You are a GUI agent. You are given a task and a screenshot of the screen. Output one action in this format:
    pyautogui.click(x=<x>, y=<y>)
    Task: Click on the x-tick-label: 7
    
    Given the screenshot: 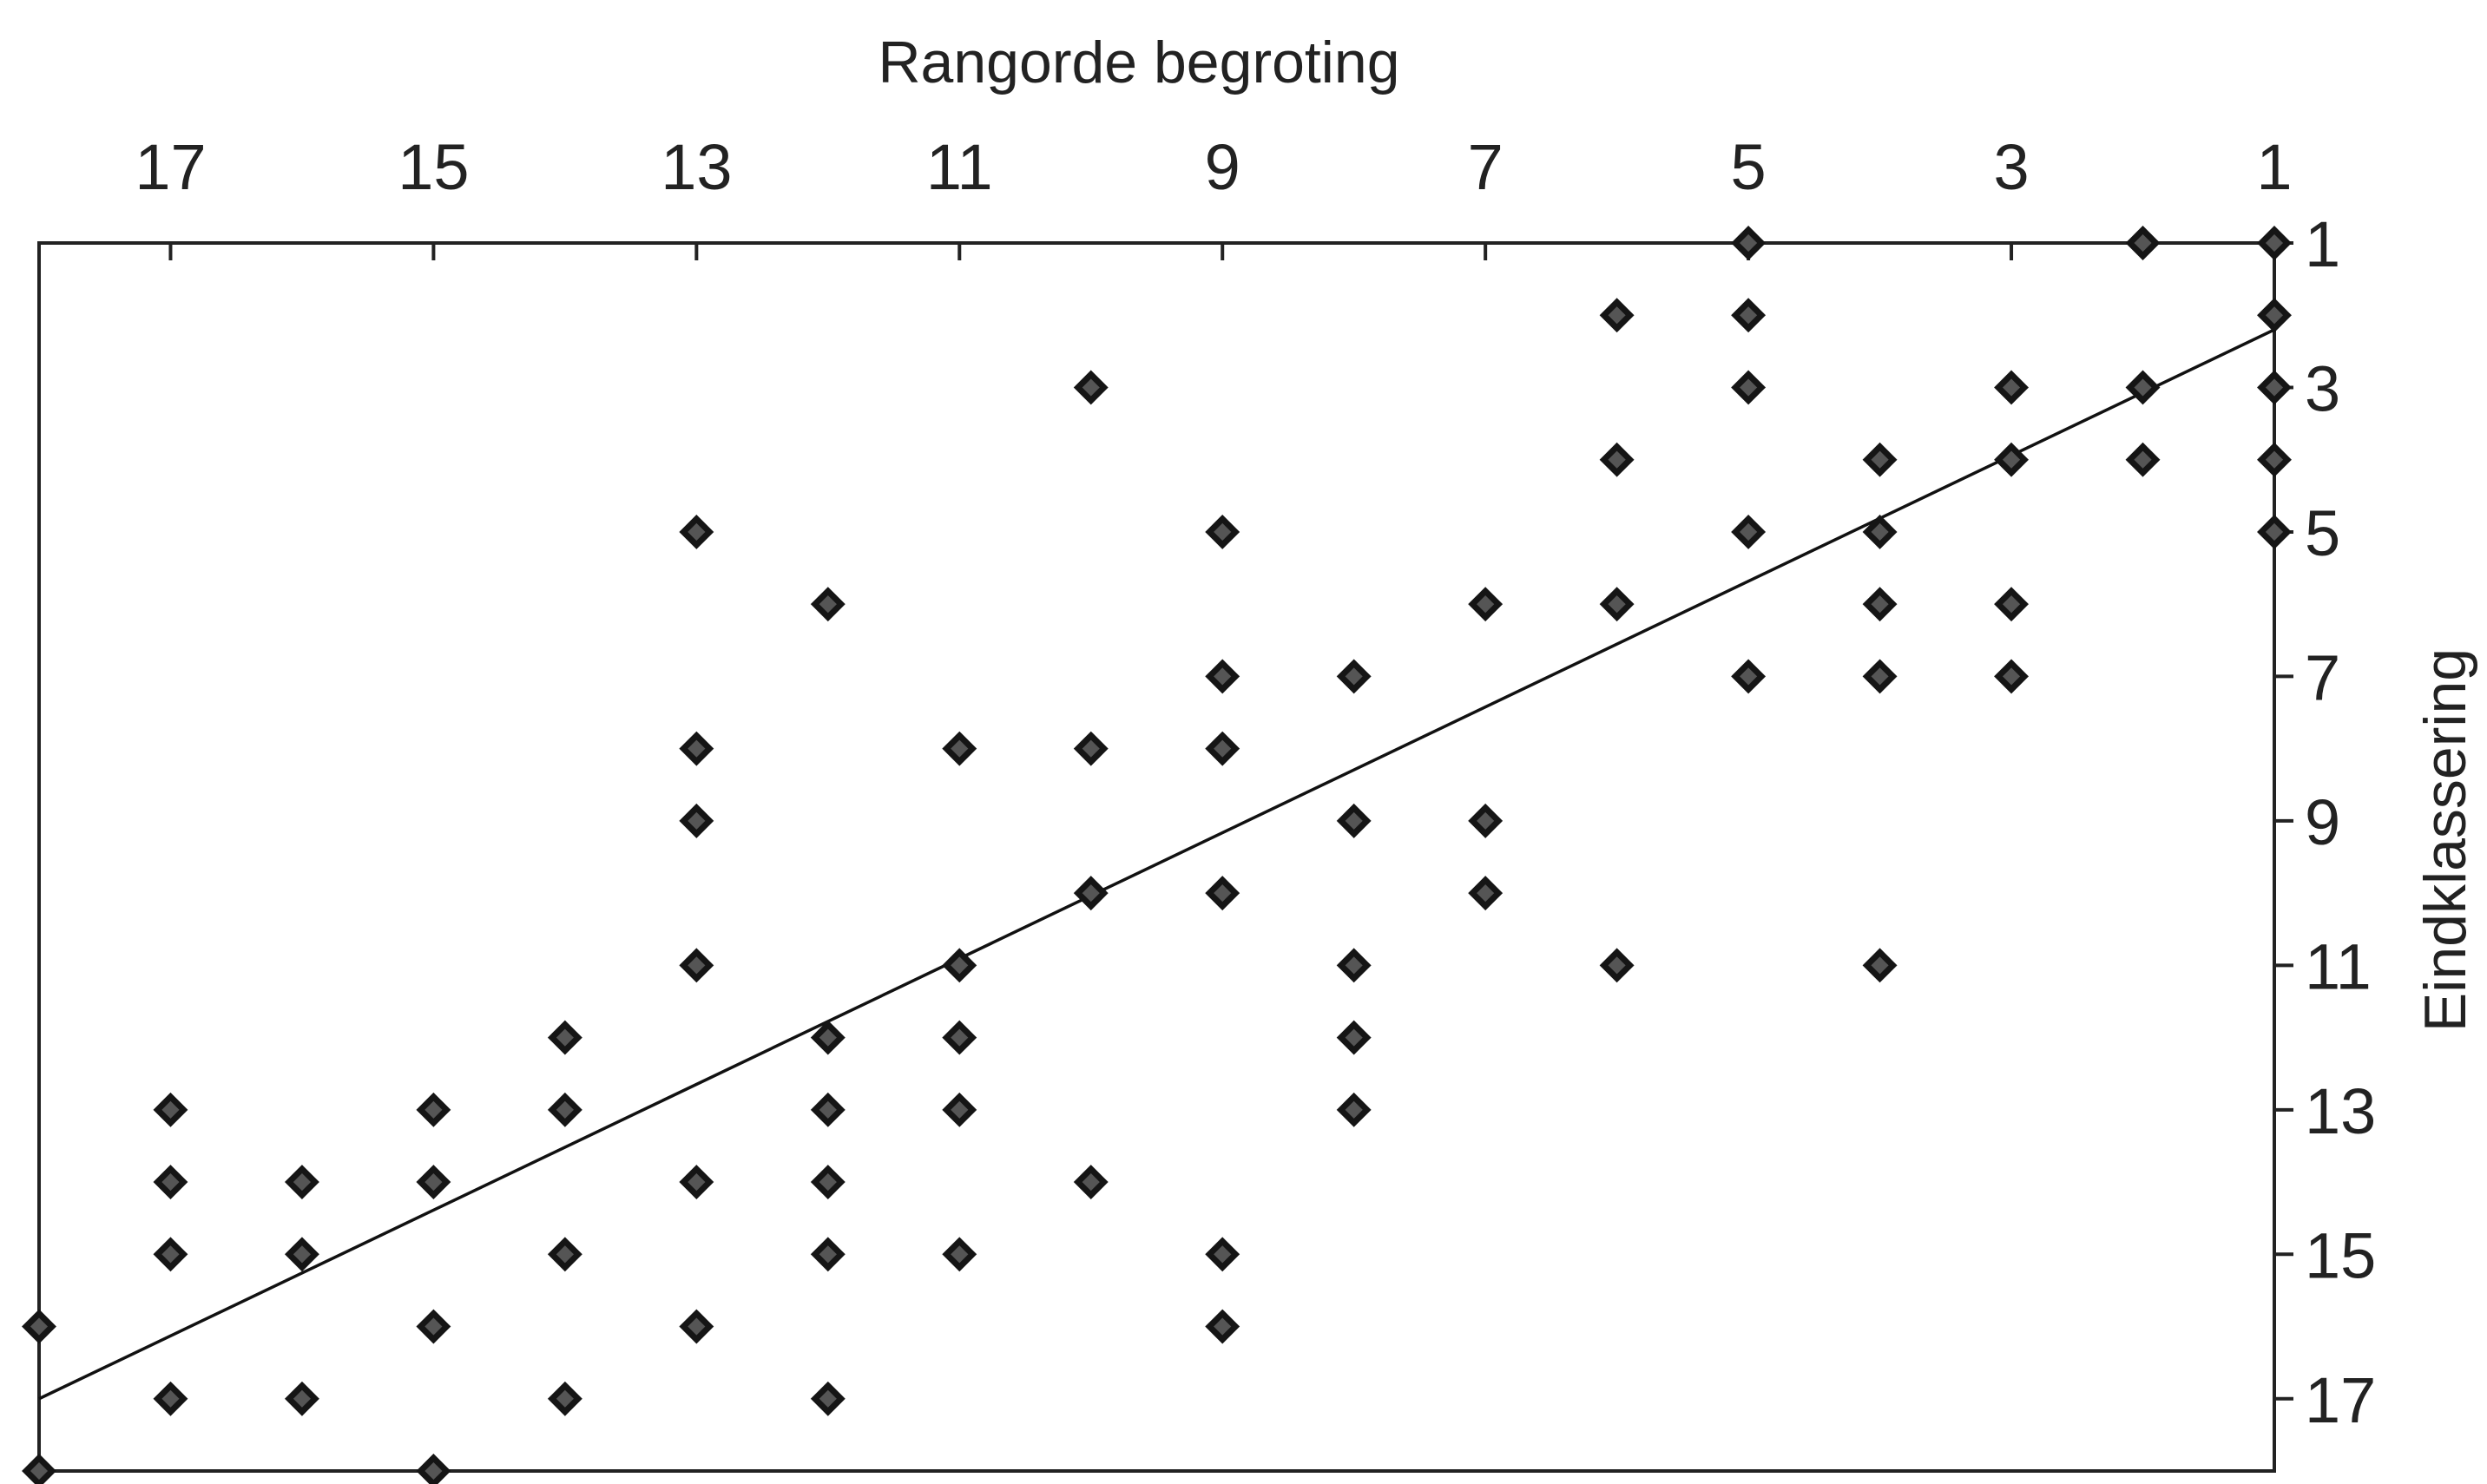 What is the action you would take?
    pyautogui.click(x=1485, y=167)
    